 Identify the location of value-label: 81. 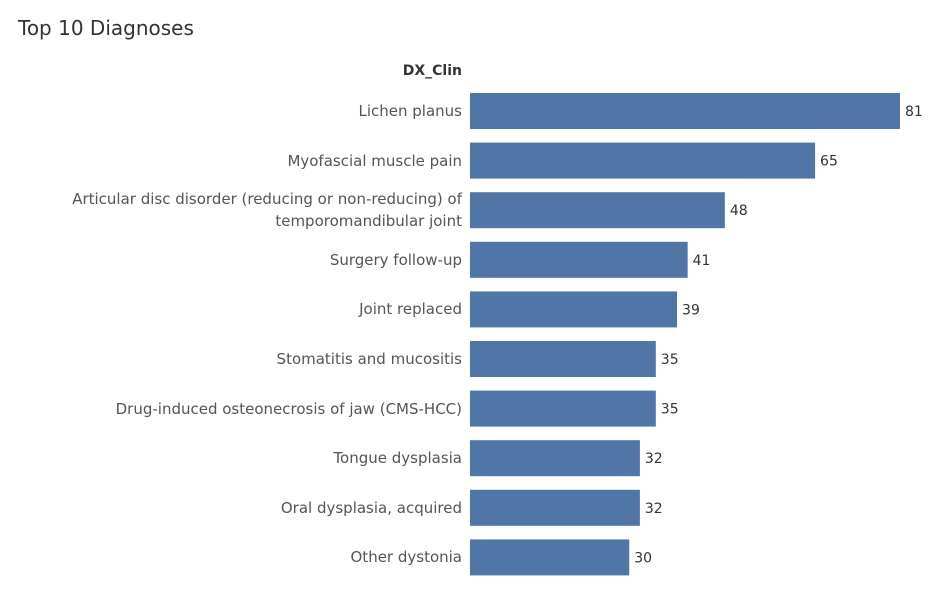
(914, 112).